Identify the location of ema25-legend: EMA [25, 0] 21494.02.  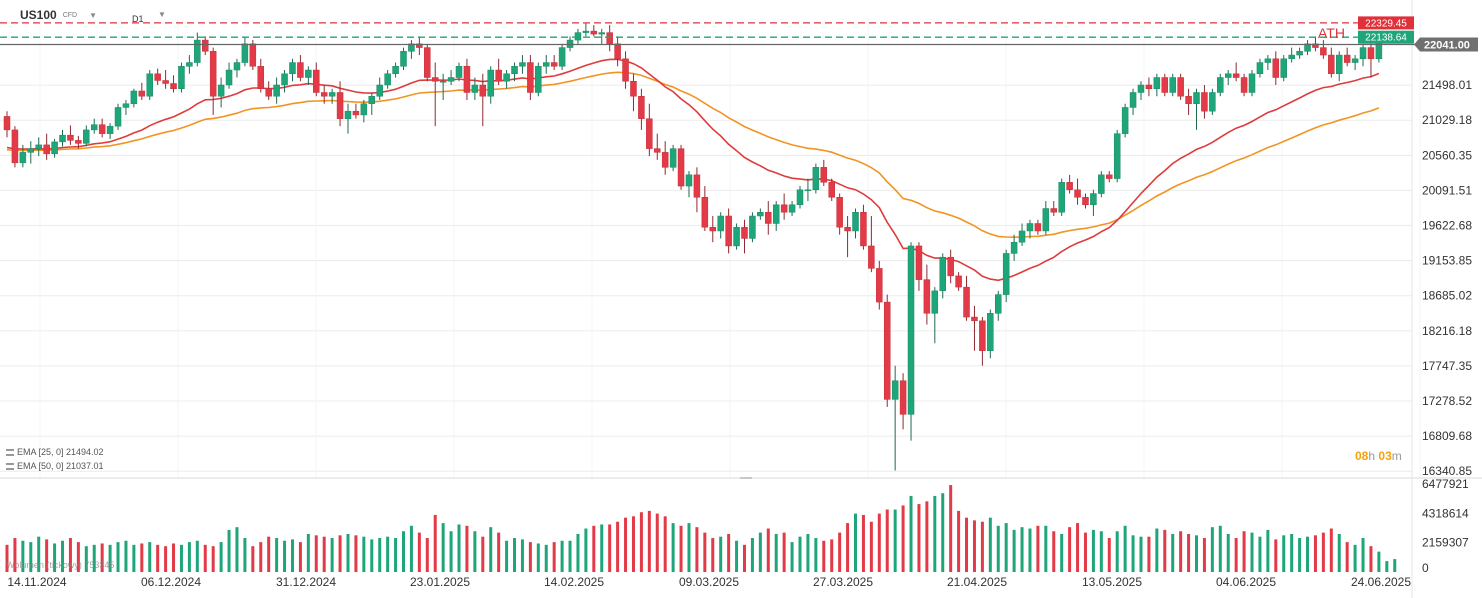
(55, 452).